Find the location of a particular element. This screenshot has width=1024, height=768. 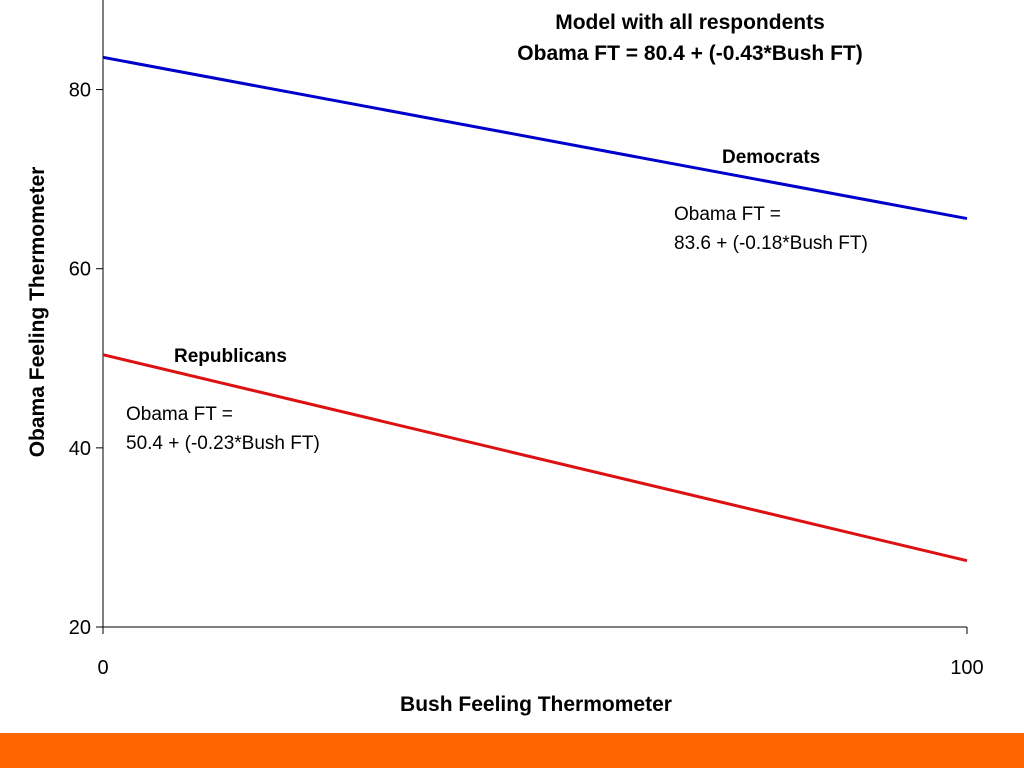

x-tick-label: 0 is located at coordinates (102, 668).